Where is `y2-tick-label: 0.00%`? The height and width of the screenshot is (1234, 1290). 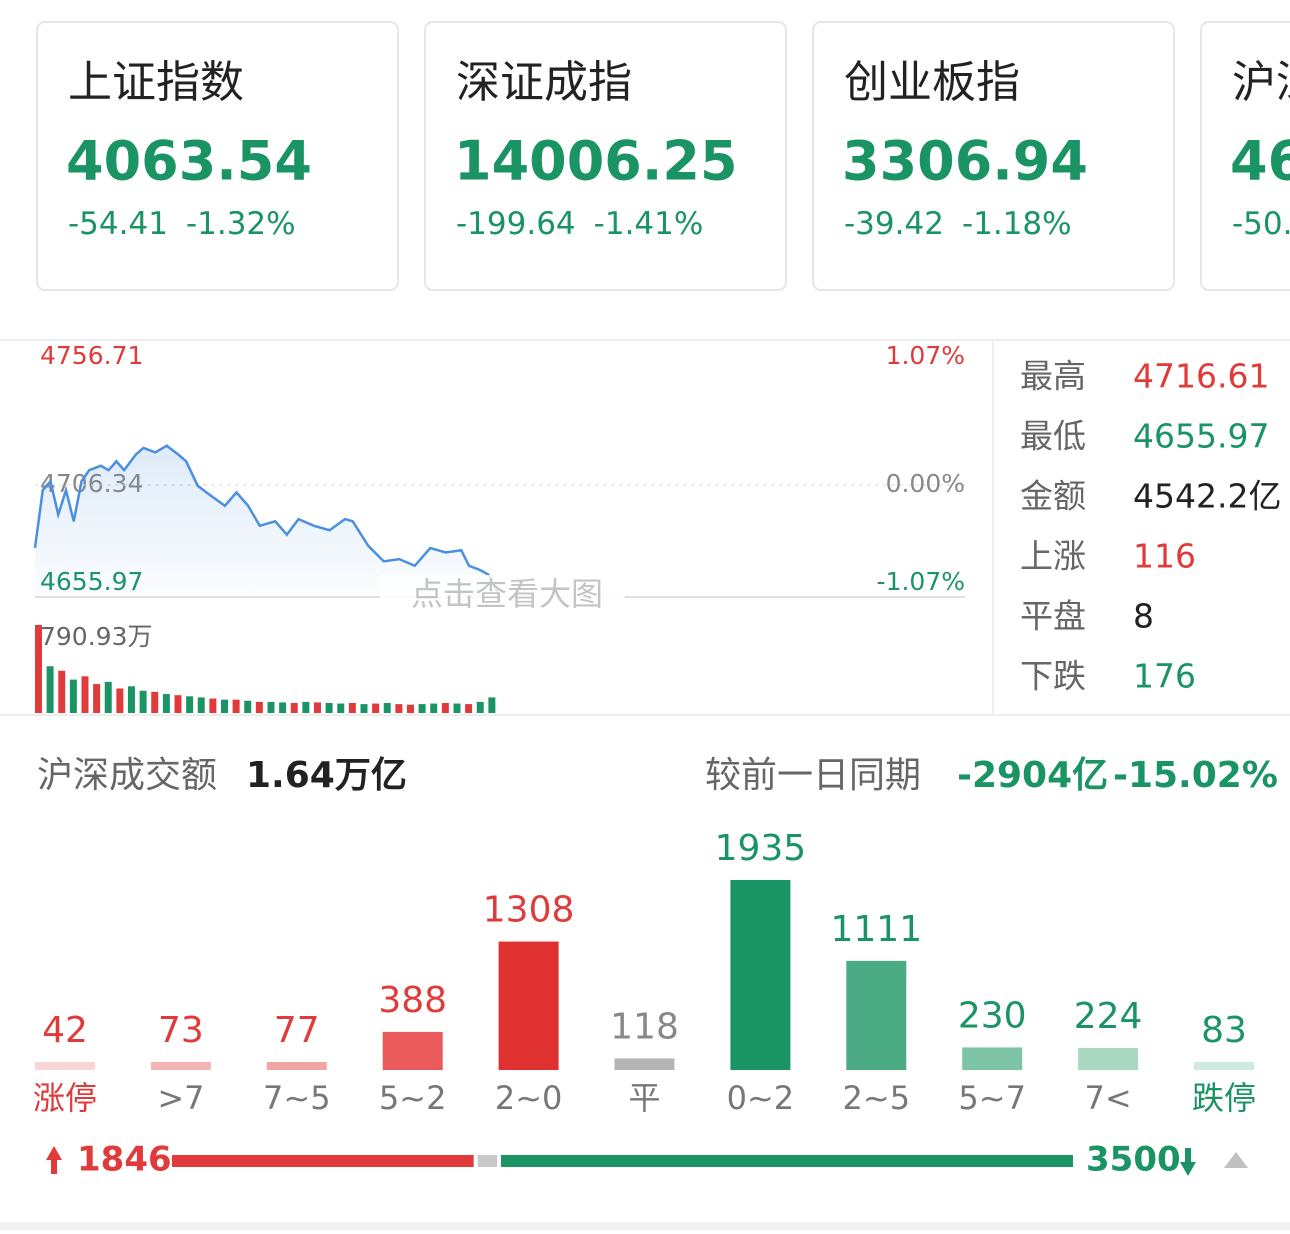
y2-tick-label: 0.00% is located at coordinates (925, 483).